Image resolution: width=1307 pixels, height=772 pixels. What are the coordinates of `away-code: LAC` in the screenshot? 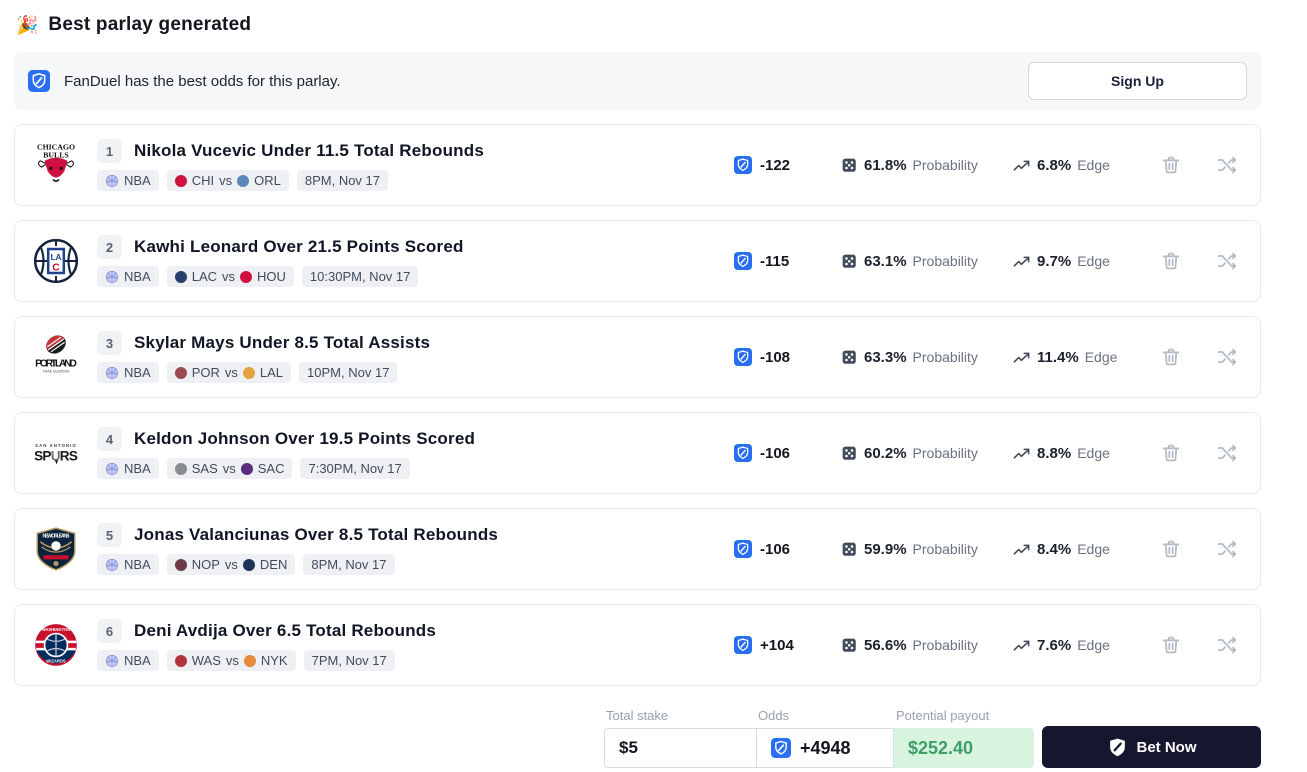 It's located at (204, 276).